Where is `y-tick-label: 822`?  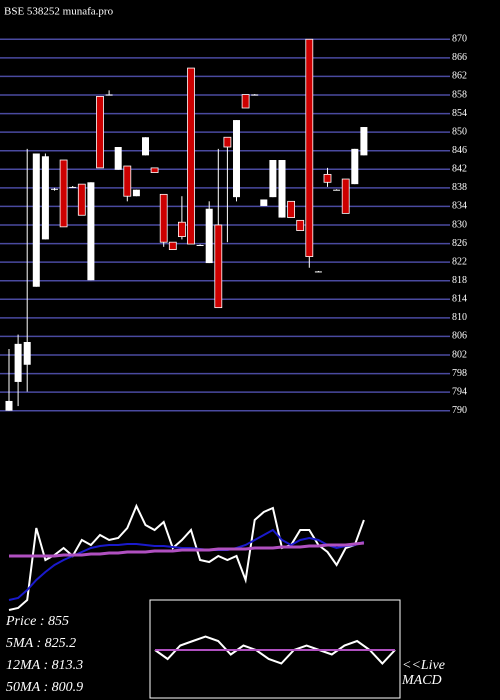 y-tick-label: 822 is located at coordinates (459, 261).